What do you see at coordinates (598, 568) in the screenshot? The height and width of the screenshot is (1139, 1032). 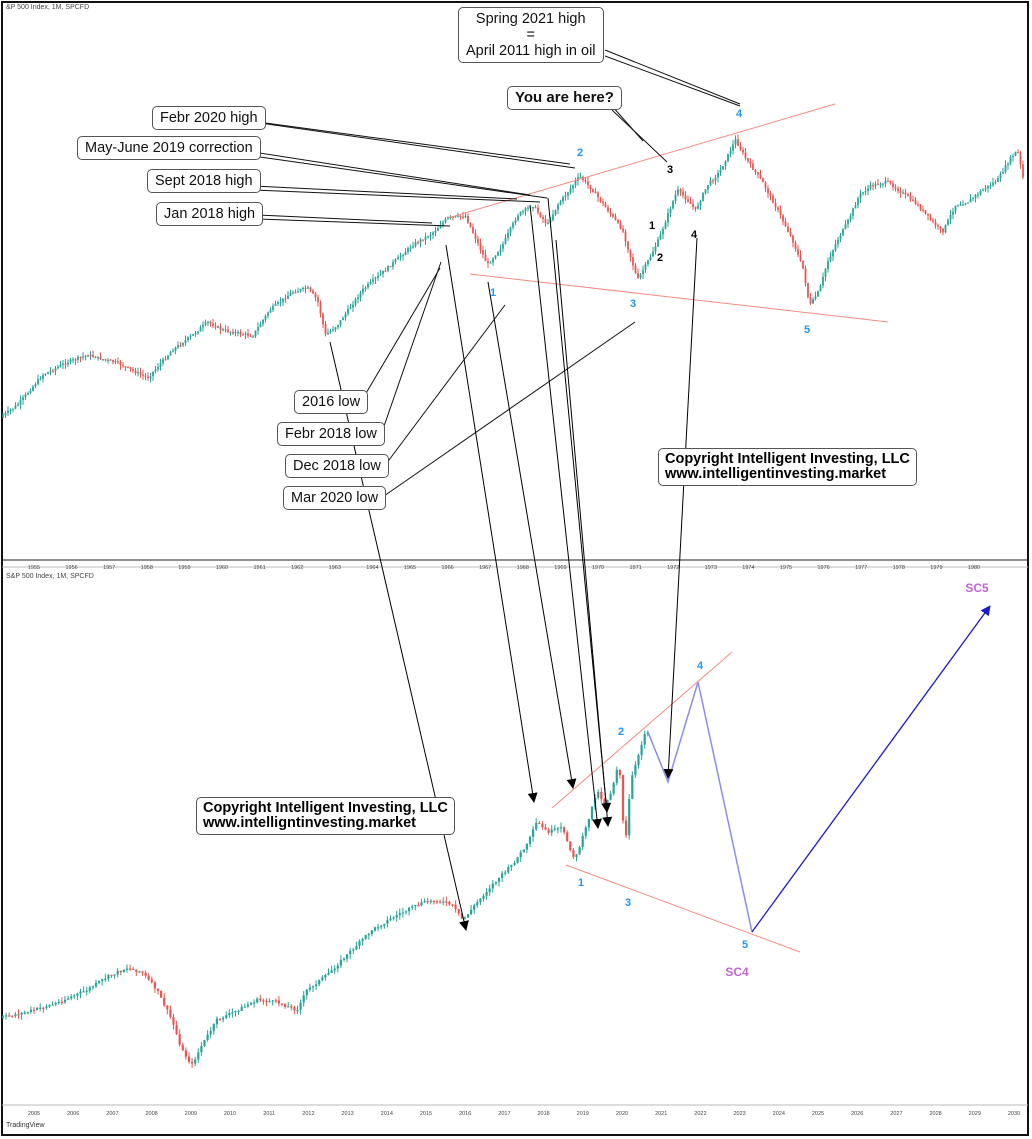 I see `x-tick-label-top: 1970` at bounding box center [598, 568].